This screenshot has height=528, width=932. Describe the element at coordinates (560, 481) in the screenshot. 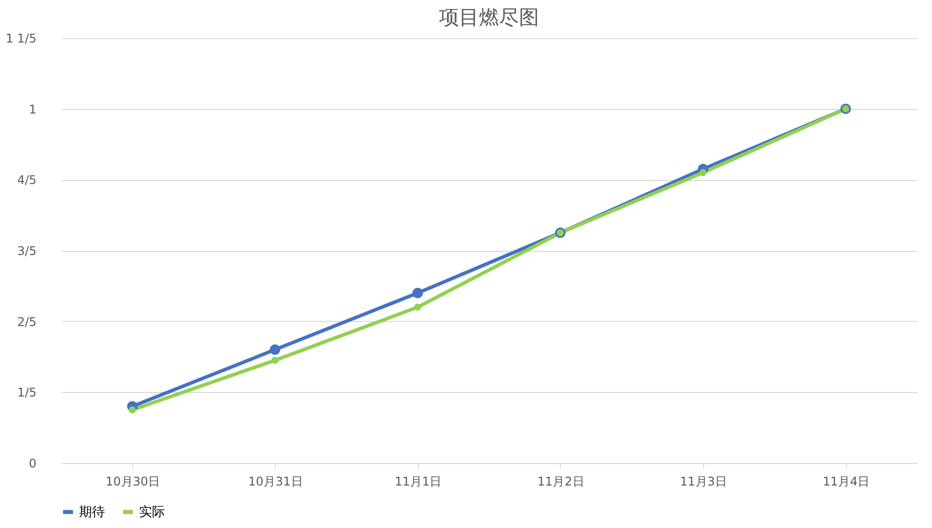

I see `x-tick-label: 11月2日` at that location.